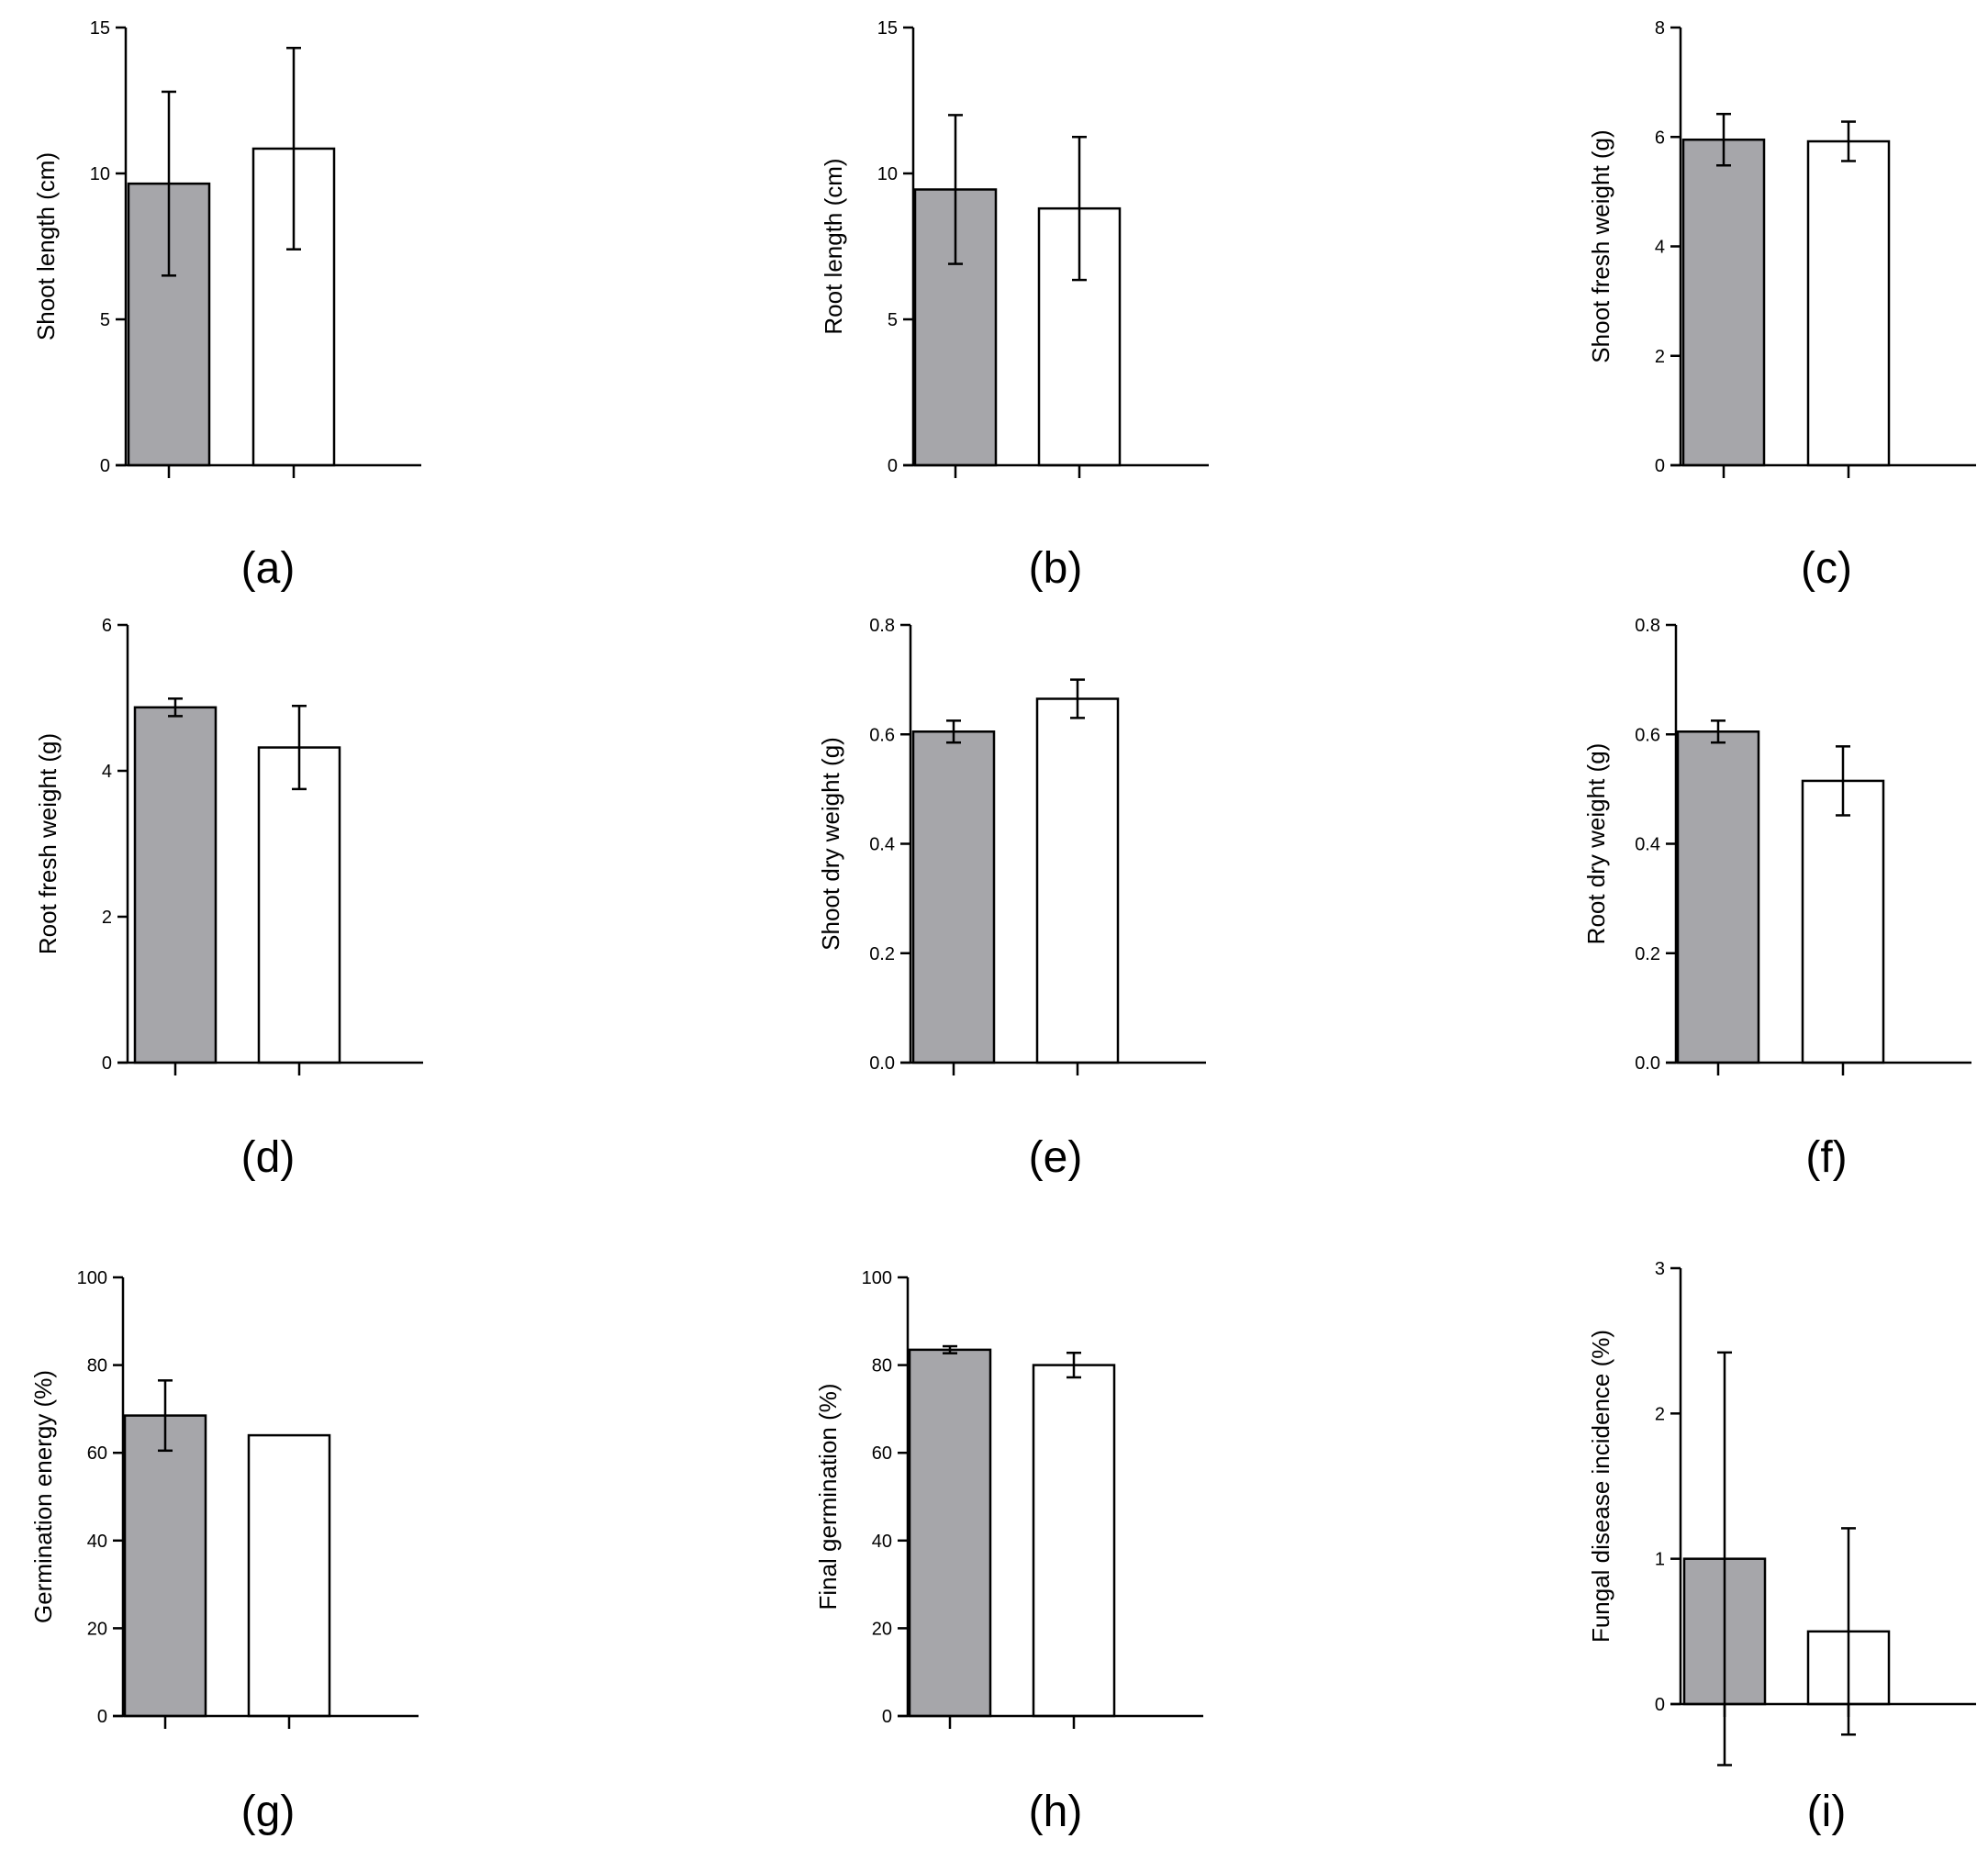  What do you see at coordinates (833, 246) in the screenshot?
I see `y-axis-title: Root length (cm)` at bounding box center [833, 246].